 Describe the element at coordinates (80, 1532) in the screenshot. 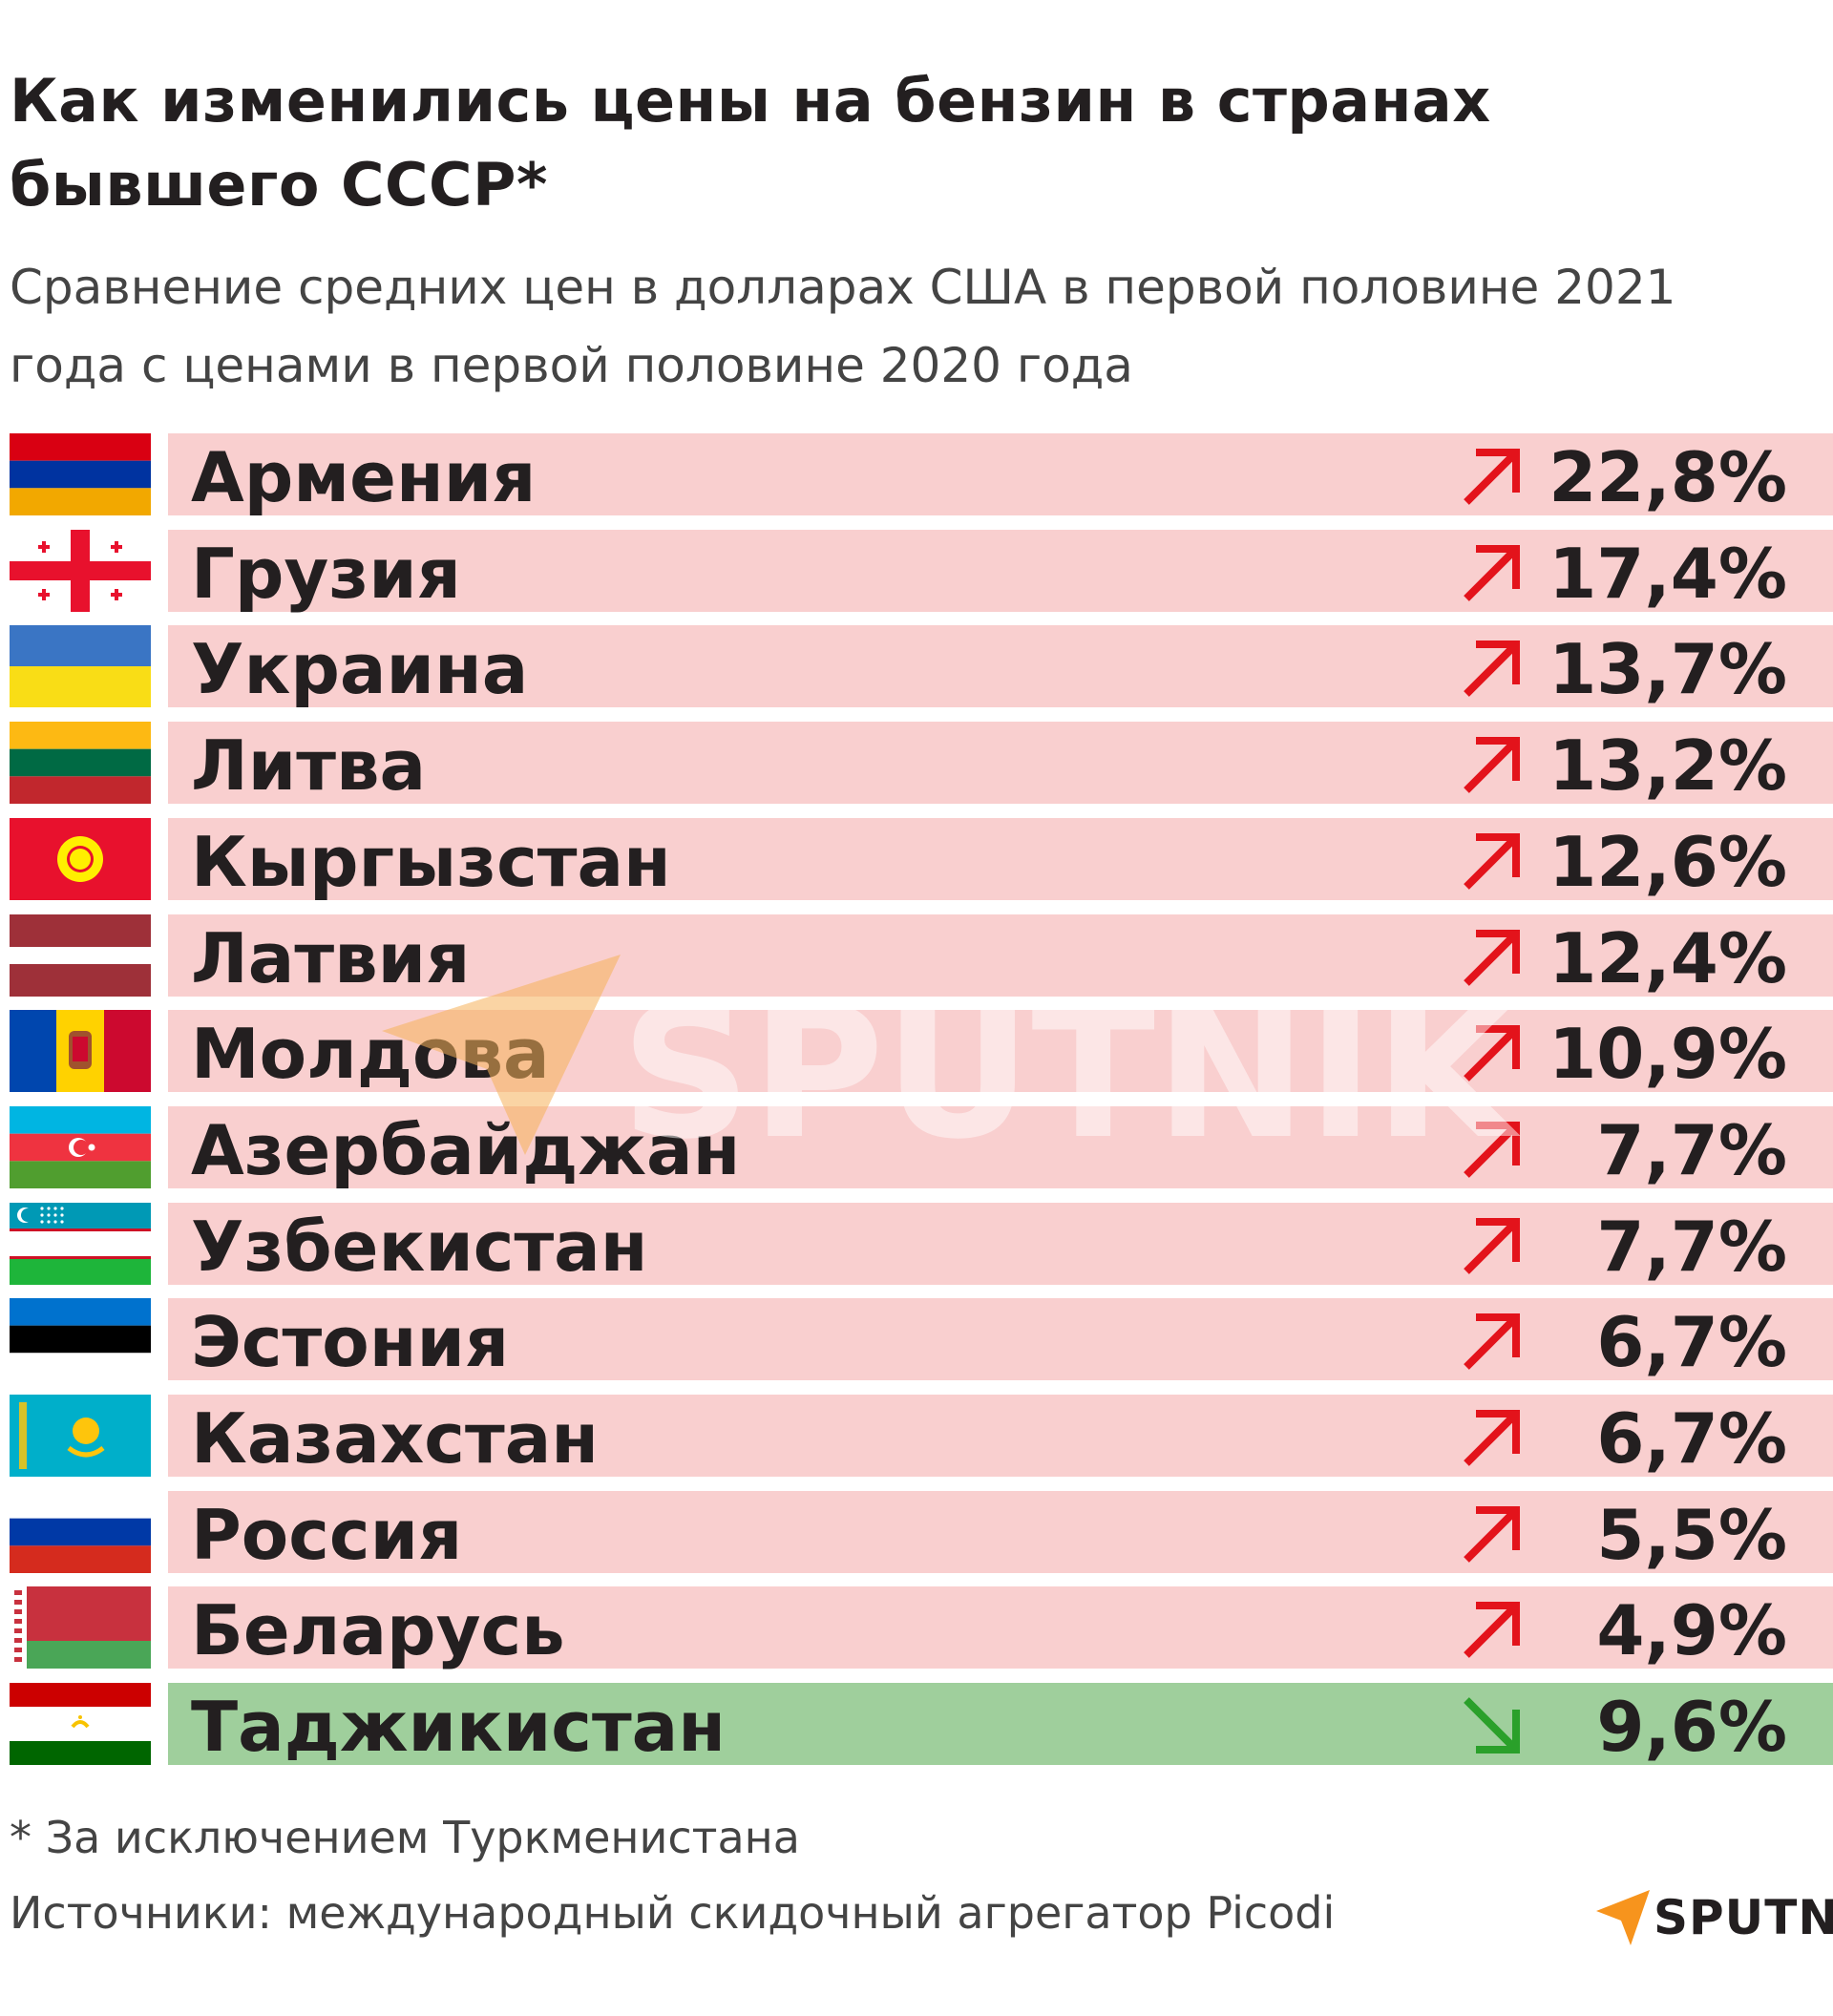

I see `russia-flag` at that location.